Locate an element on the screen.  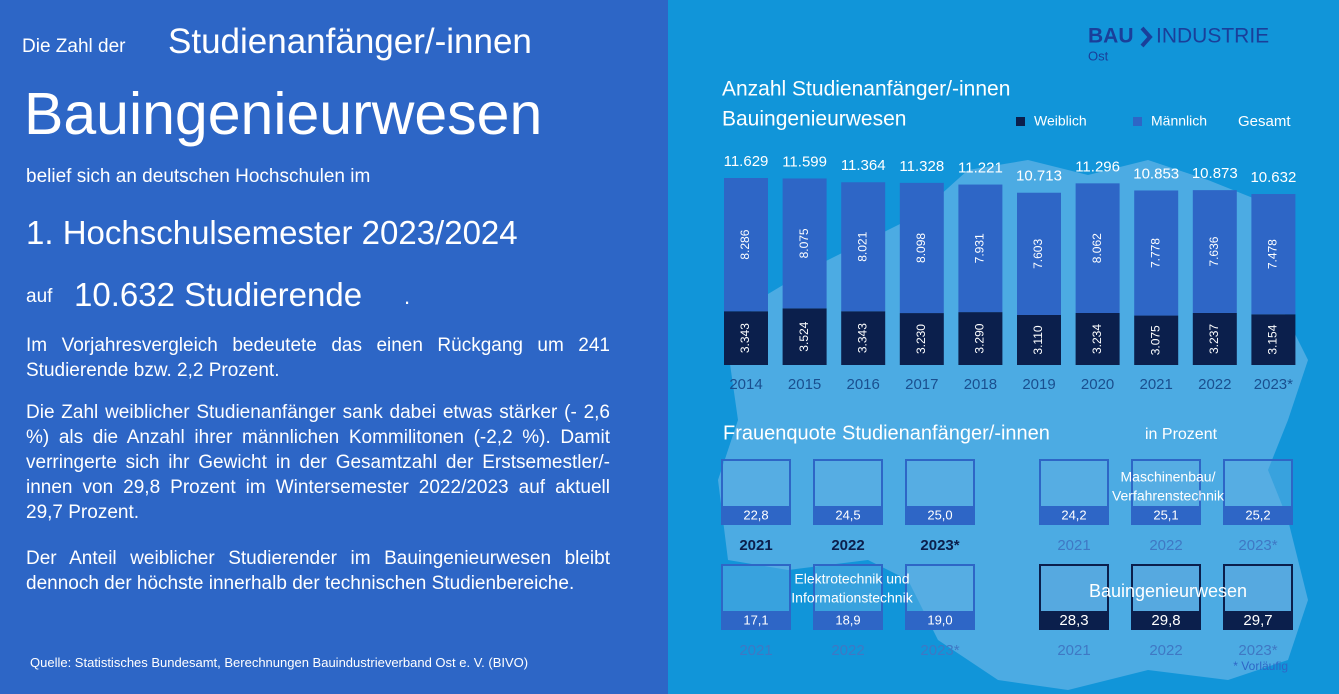
value-label: 3.290 is located at coordinates (980, 338).